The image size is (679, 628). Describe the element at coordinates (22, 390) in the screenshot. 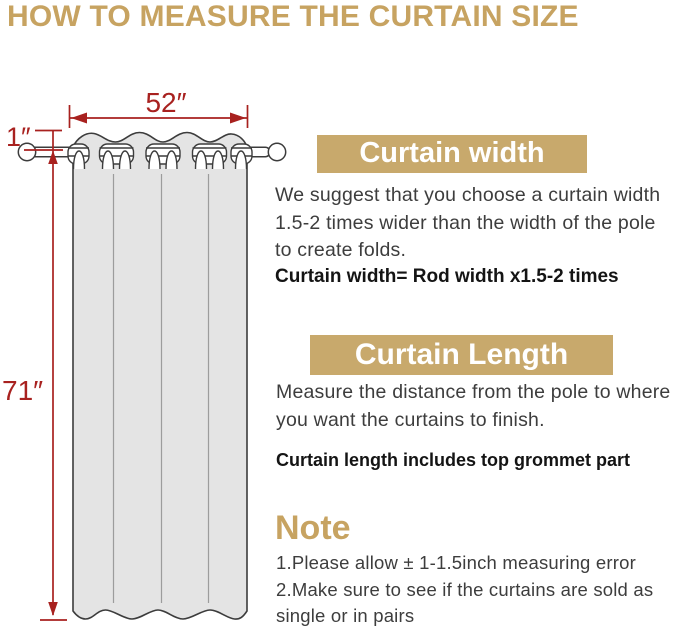

I see `length-dimension-label: 71″` at that location.